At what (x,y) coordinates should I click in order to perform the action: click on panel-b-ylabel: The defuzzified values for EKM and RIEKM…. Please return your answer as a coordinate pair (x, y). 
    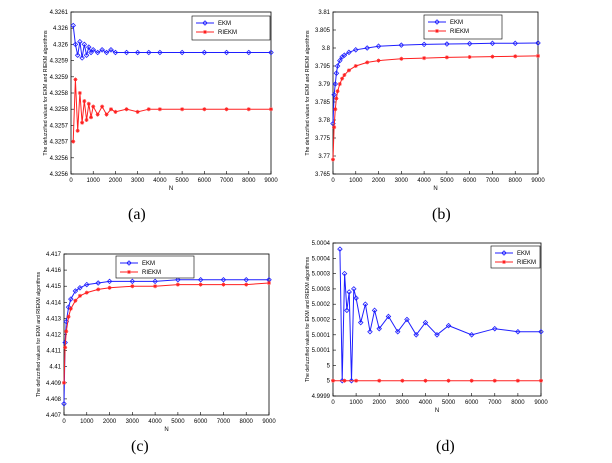
    Looking at the image, I should click on (308, 93).